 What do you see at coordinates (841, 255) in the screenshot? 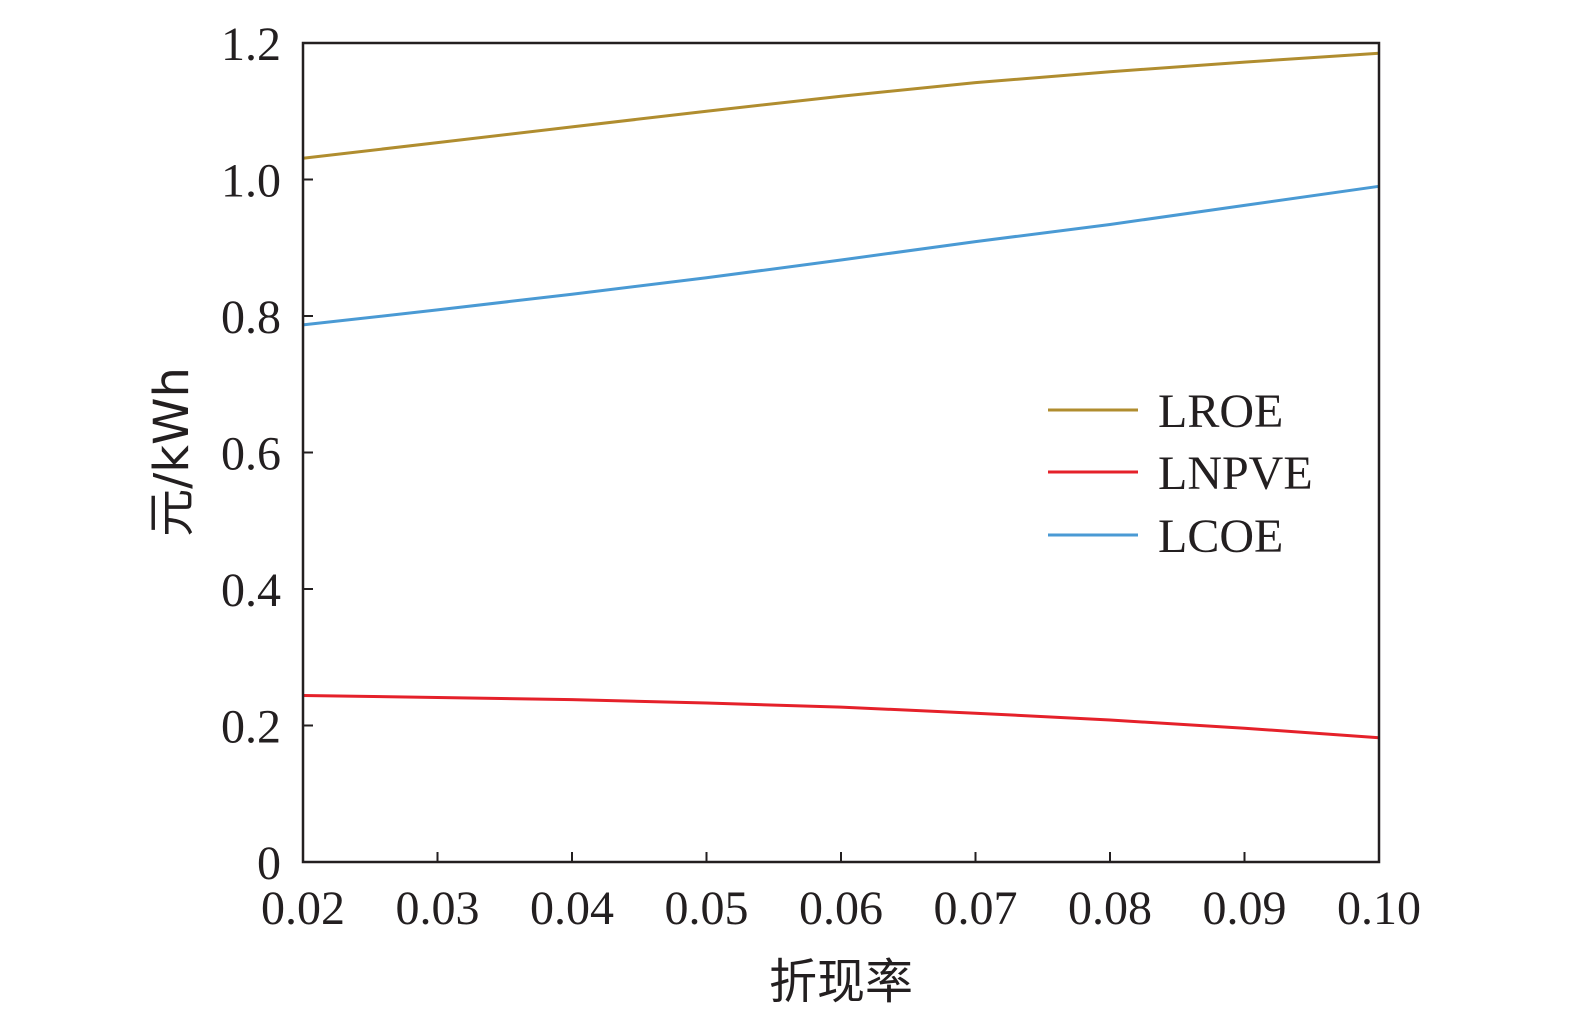
I see `series-line-lcoe` at bounding box center [841, 255].